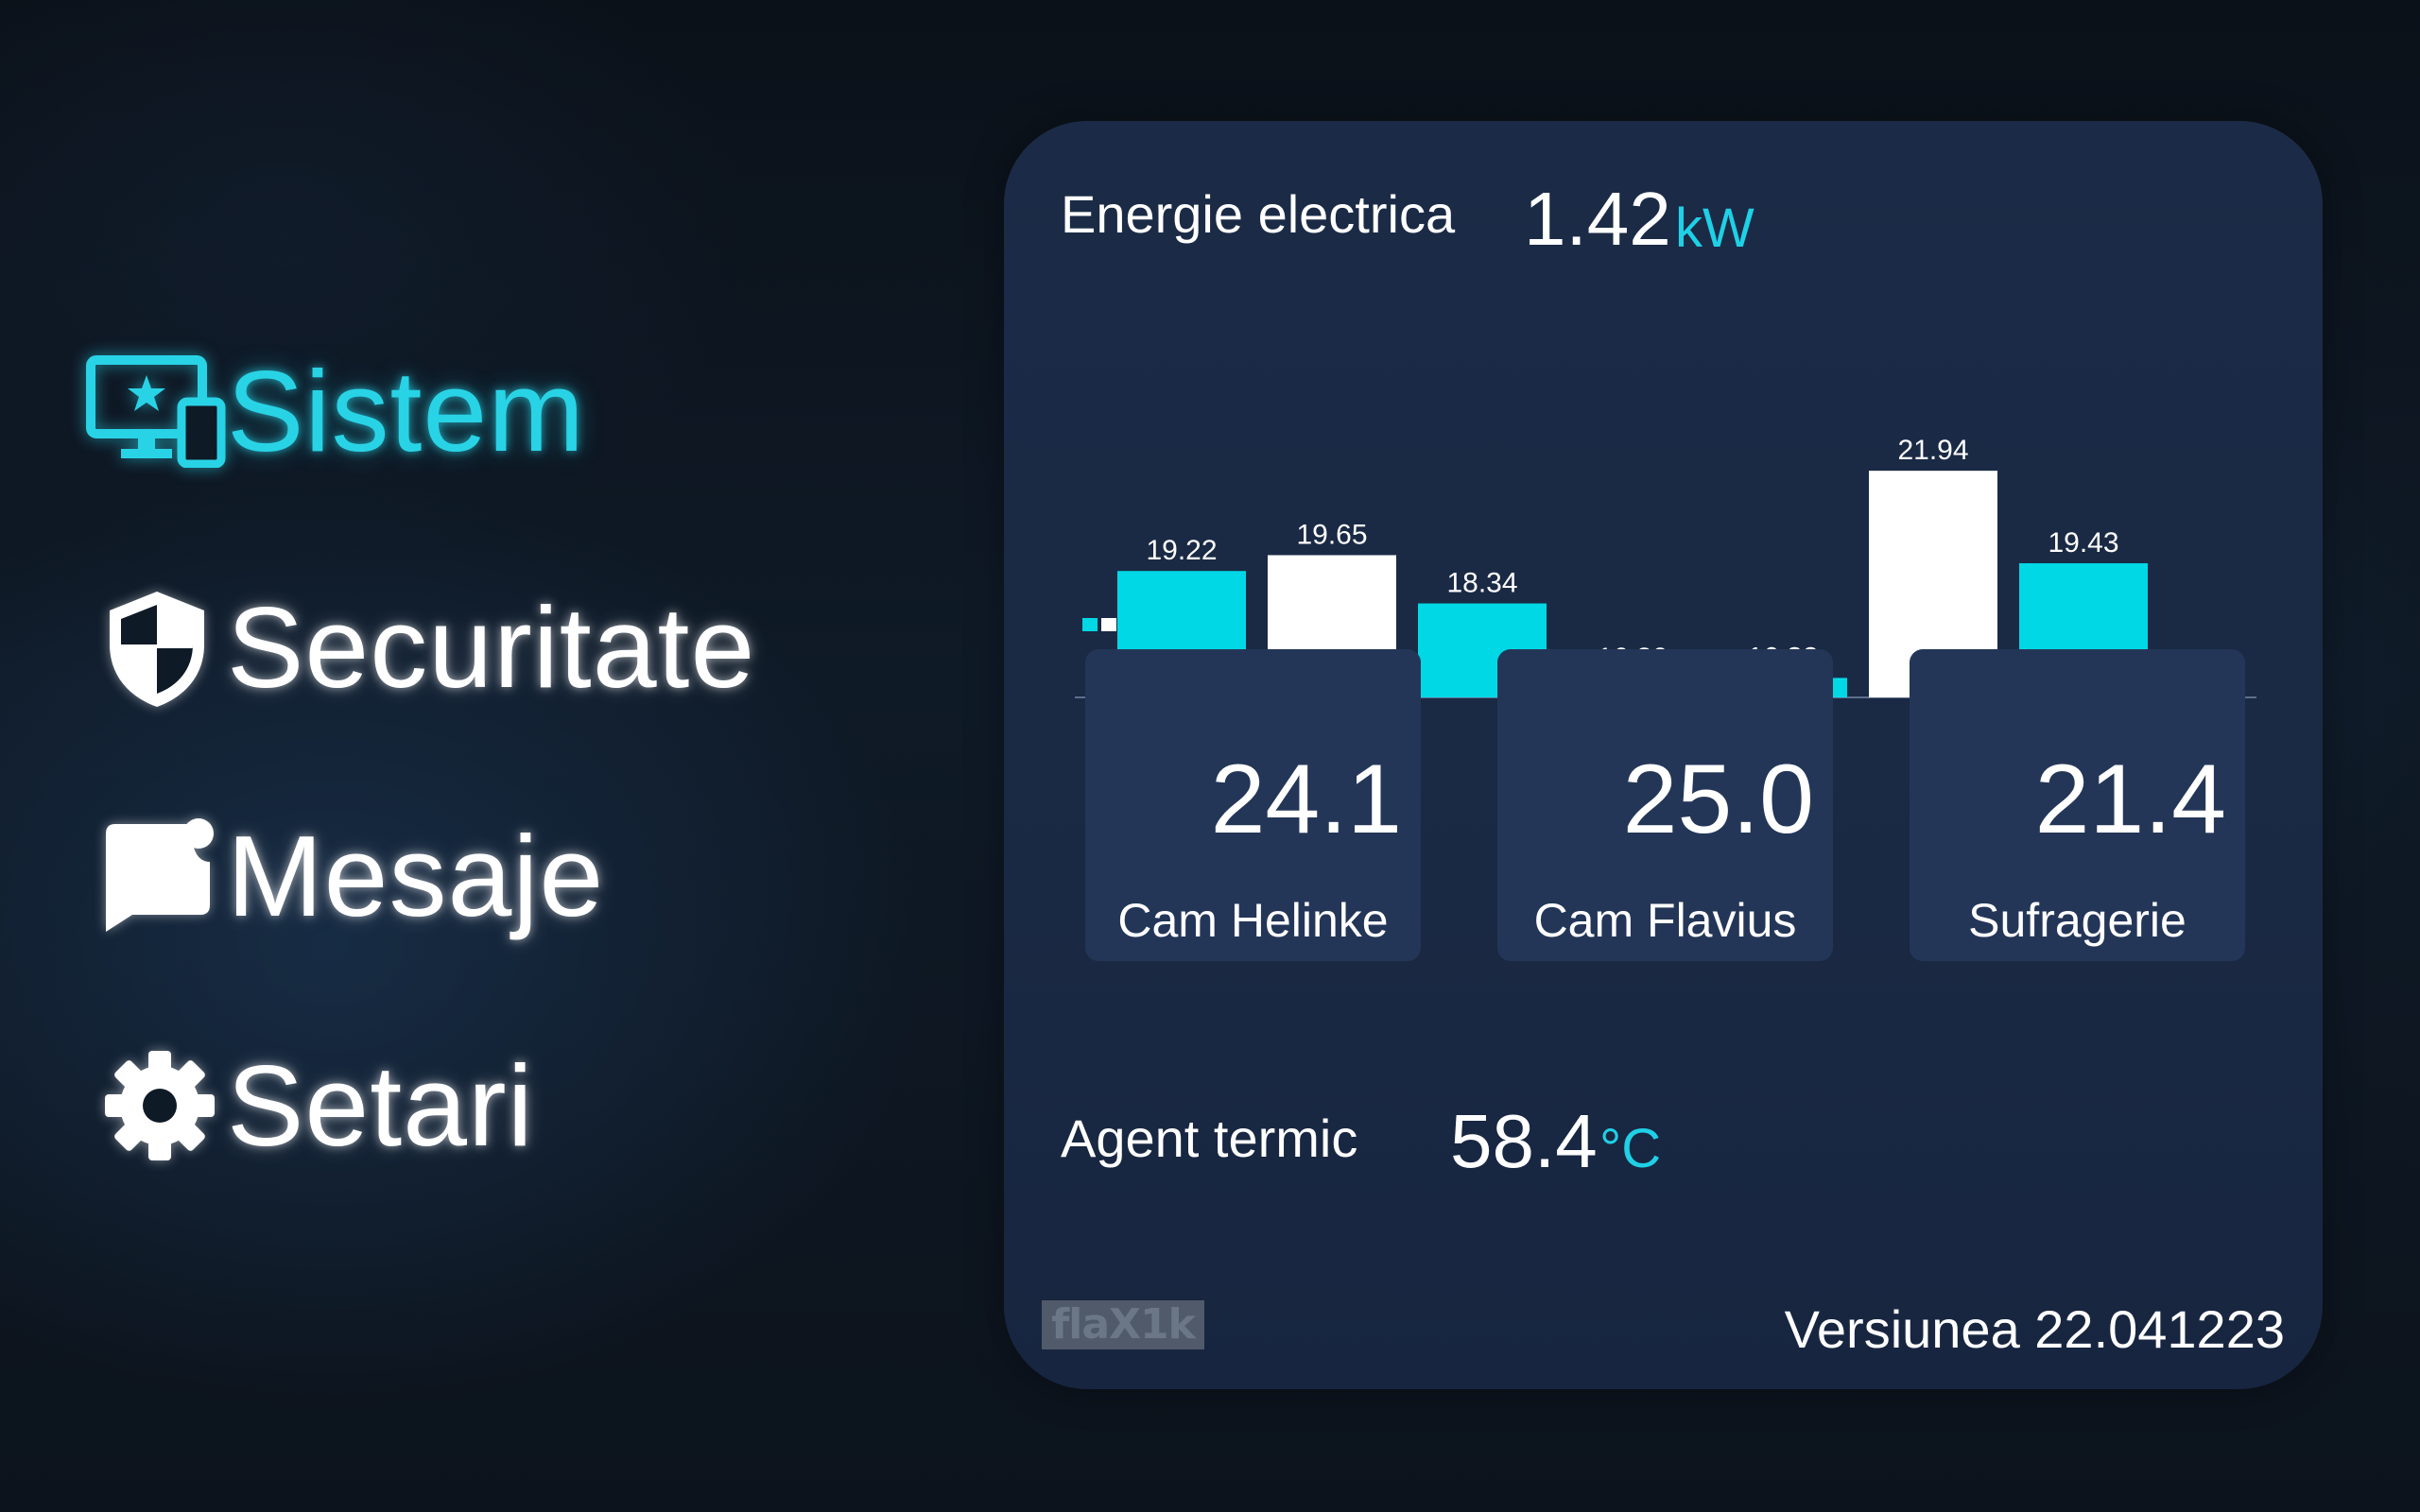 The image size is (2420, 1512). Describe the element at coordinates (2083, 542) in the screenshot. I see `chart-data-label: 19.43` at that location.